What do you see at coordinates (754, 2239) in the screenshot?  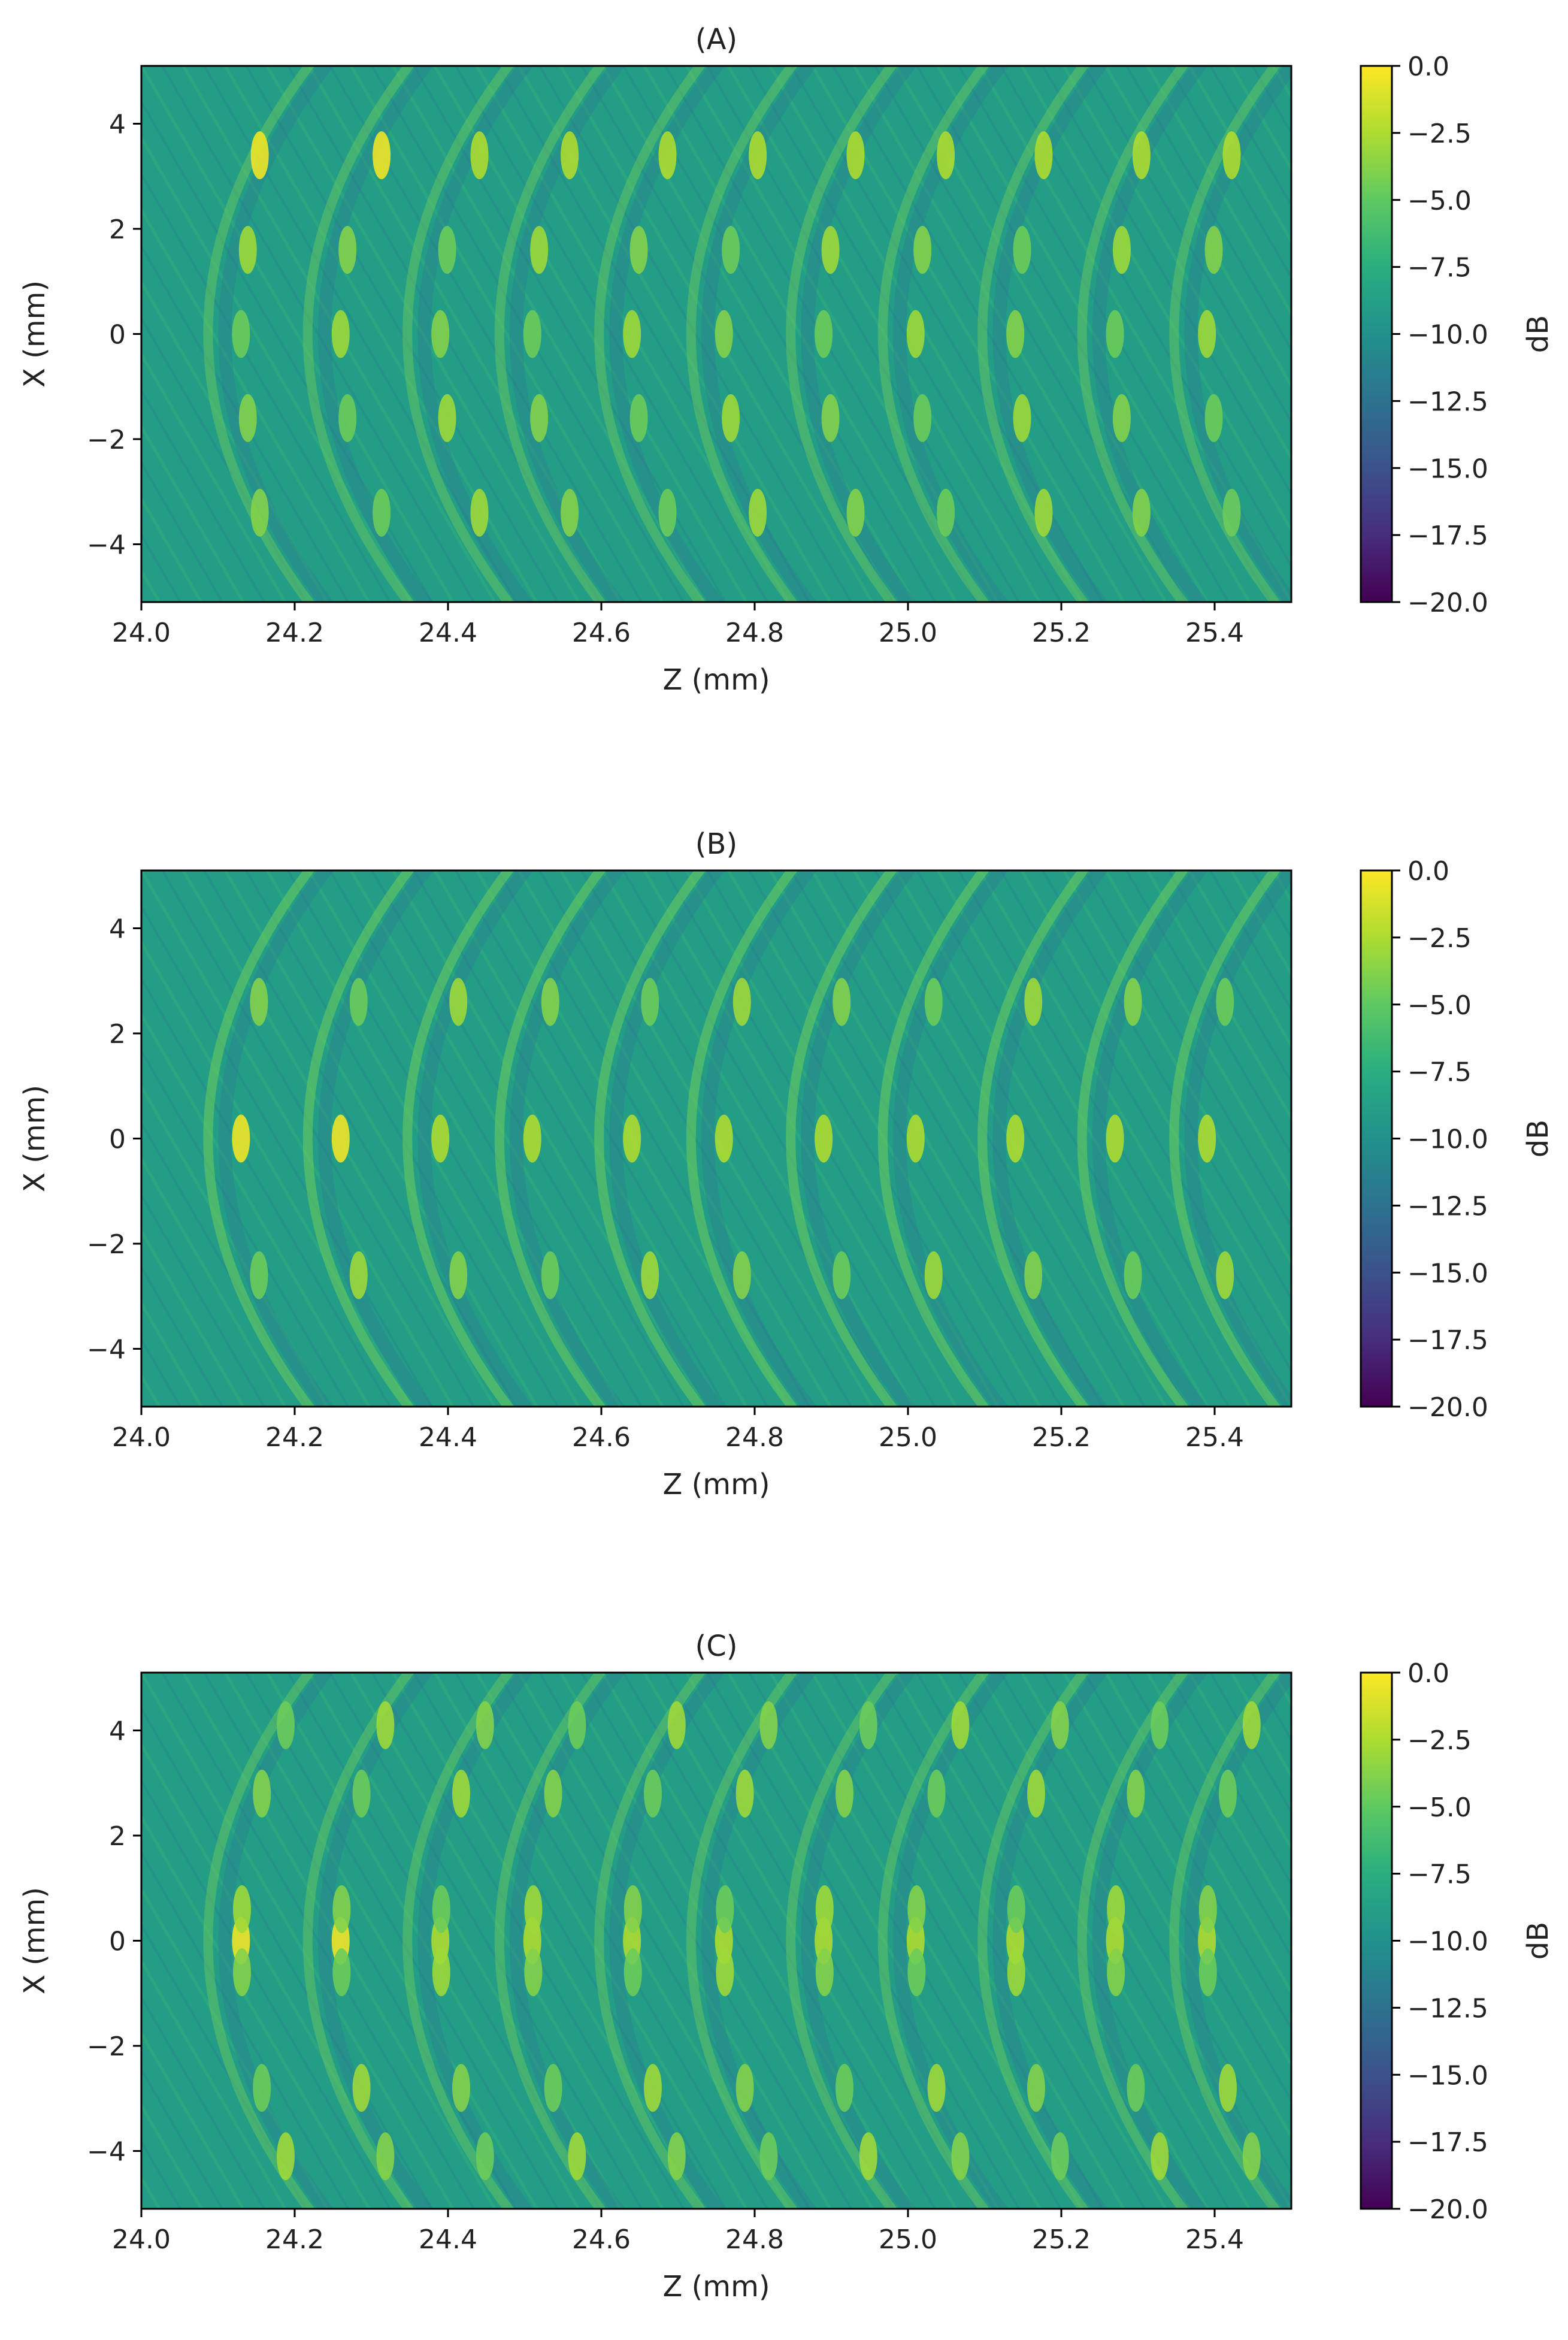 I see `x-tick-label: 24.8` at bounding box center [754, 2239].